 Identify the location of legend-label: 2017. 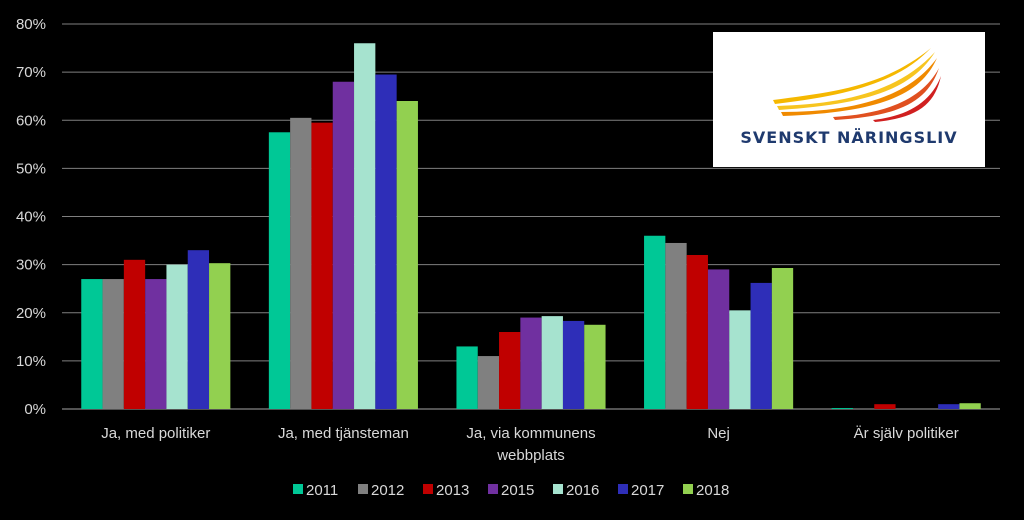
(647, 490).